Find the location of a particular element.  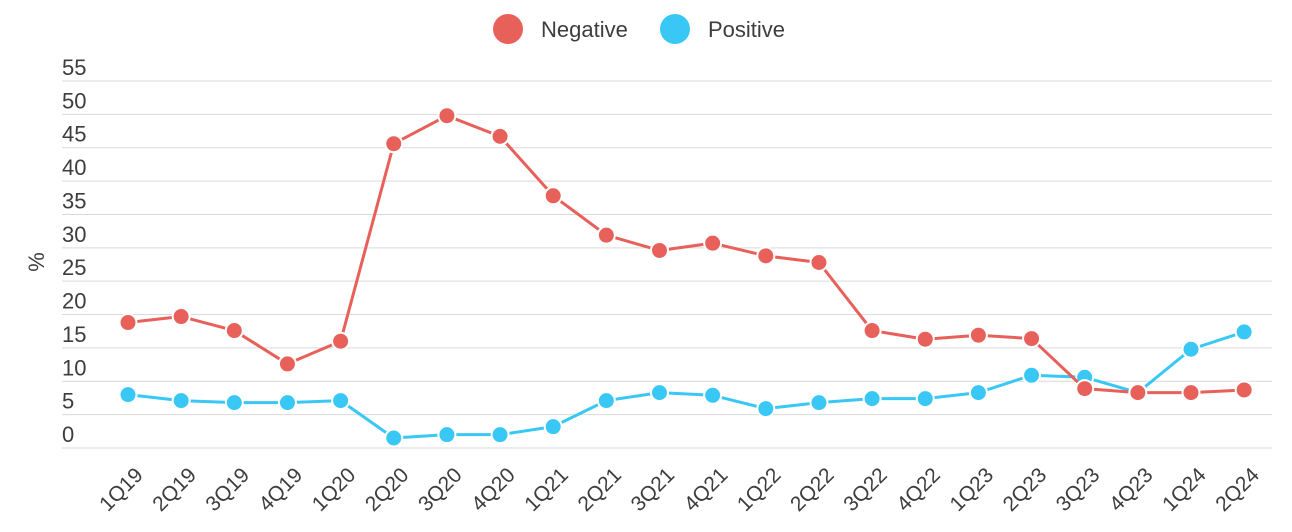

x-tick-label: 2Q22 is located at coordinates (812, 489).